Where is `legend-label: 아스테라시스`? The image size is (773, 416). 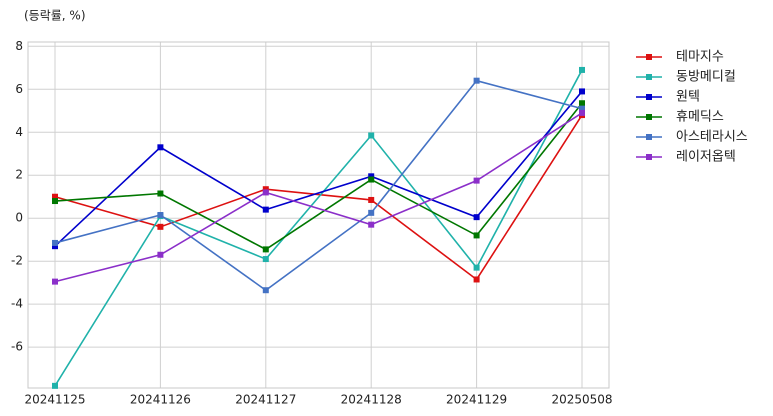 legend-label: 아스테라시스 is located at coordinates (712, 137).